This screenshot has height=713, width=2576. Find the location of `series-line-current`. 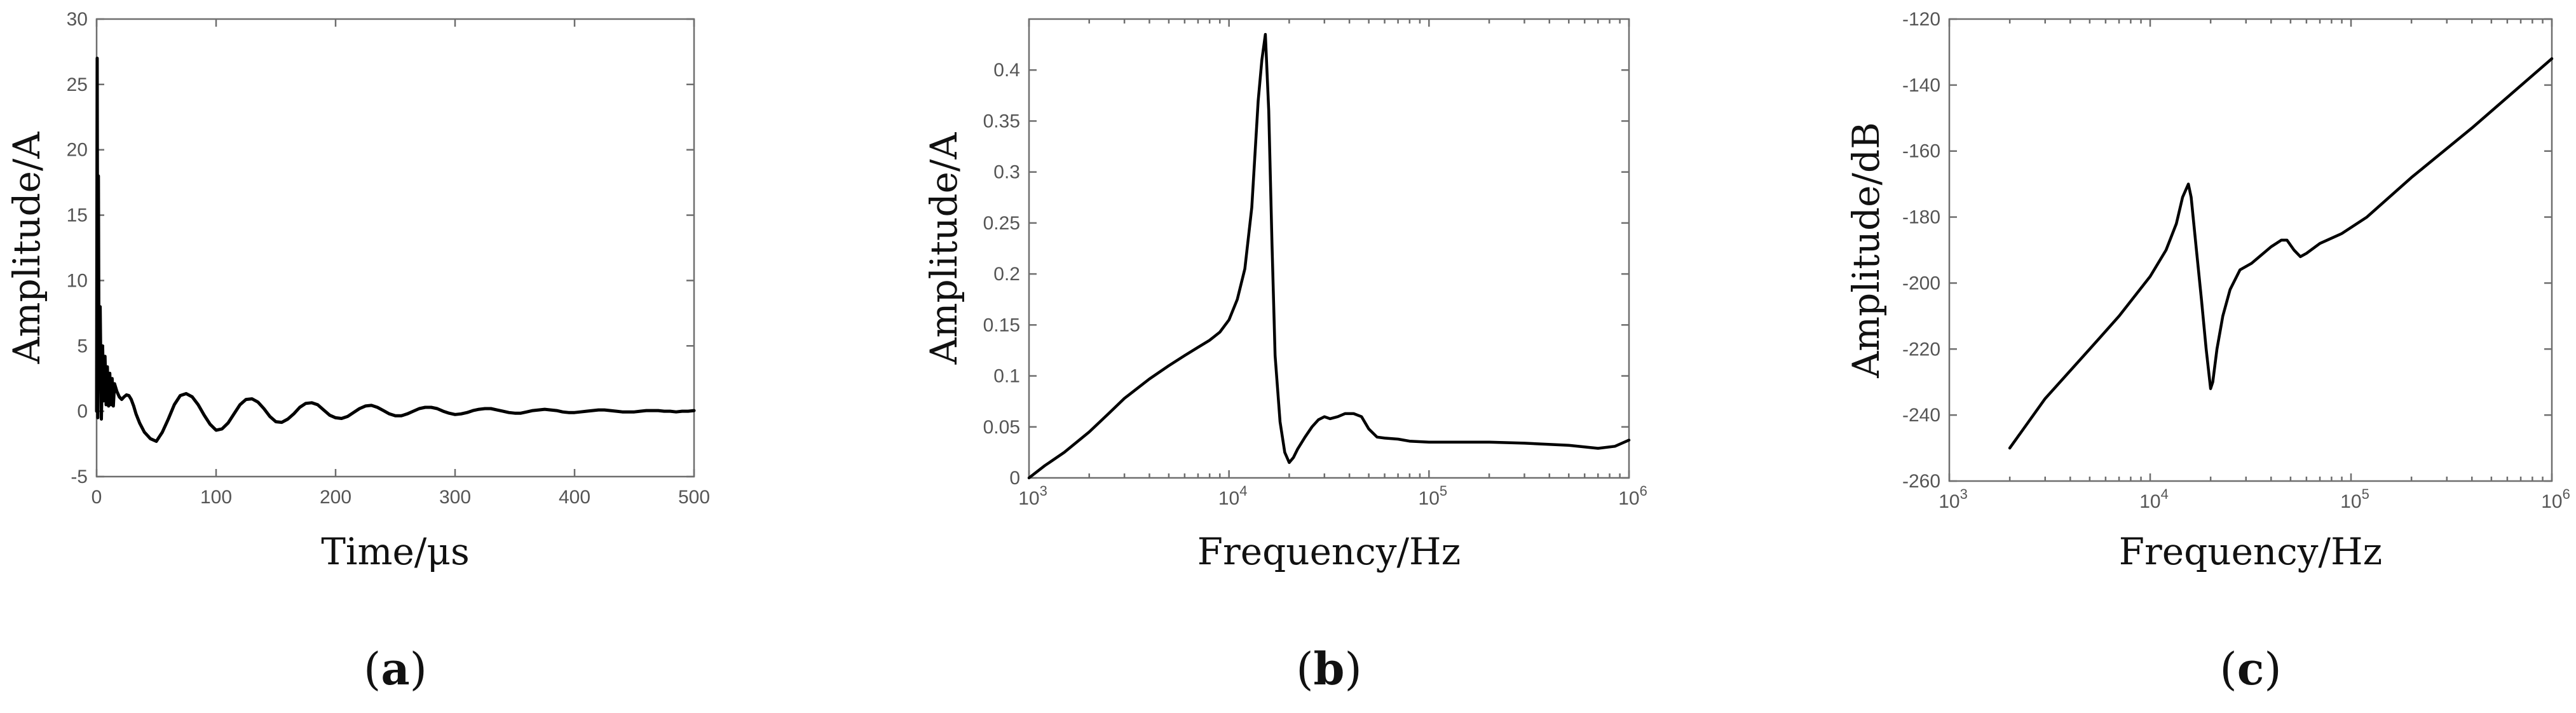

series-line-current is located at coordinates (395, 250).